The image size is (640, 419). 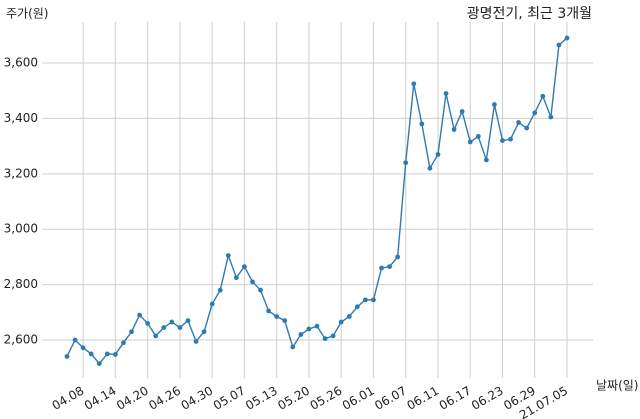 What do you see at coordinates (164, 398) in the screenshot?
I see `x-tick-label: 04.26` at bounding box center [164, 398].